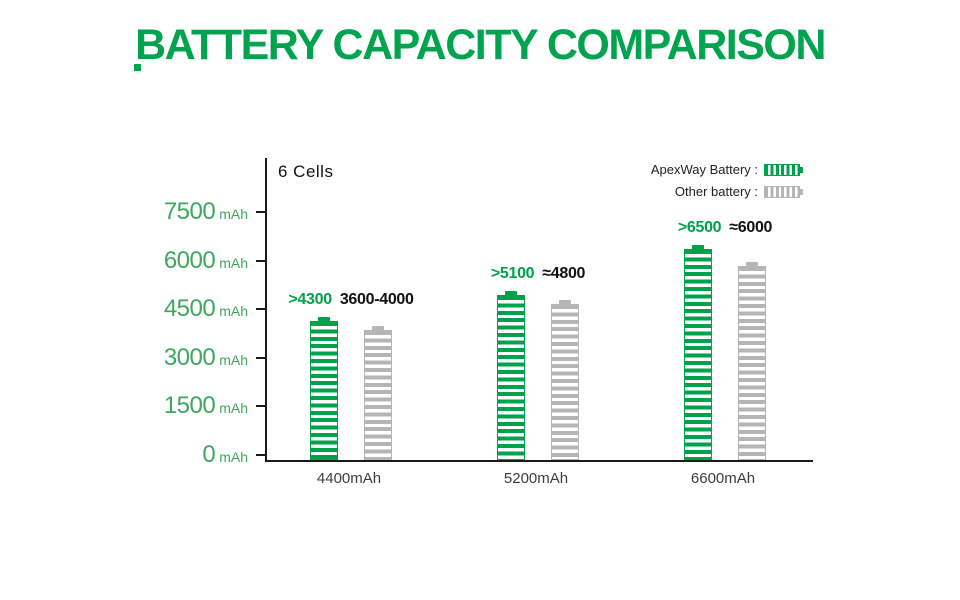 The height and width of the screenshot is (600, 960). What do you see at coordinates (310, 299) in the screenshot?
I see `apexway-value-label: >4300` at bounding box center [310, 299].